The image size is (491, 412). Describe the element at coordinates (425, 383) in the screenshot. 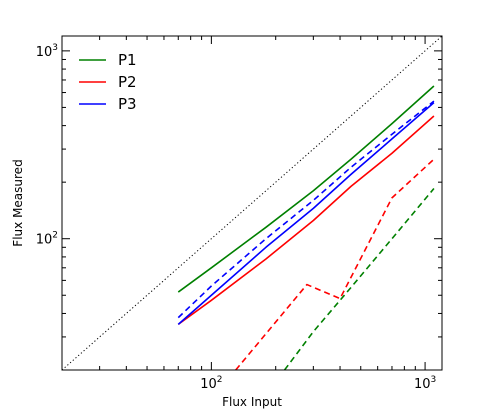

I see `x-tick-label: 10³` at that location.